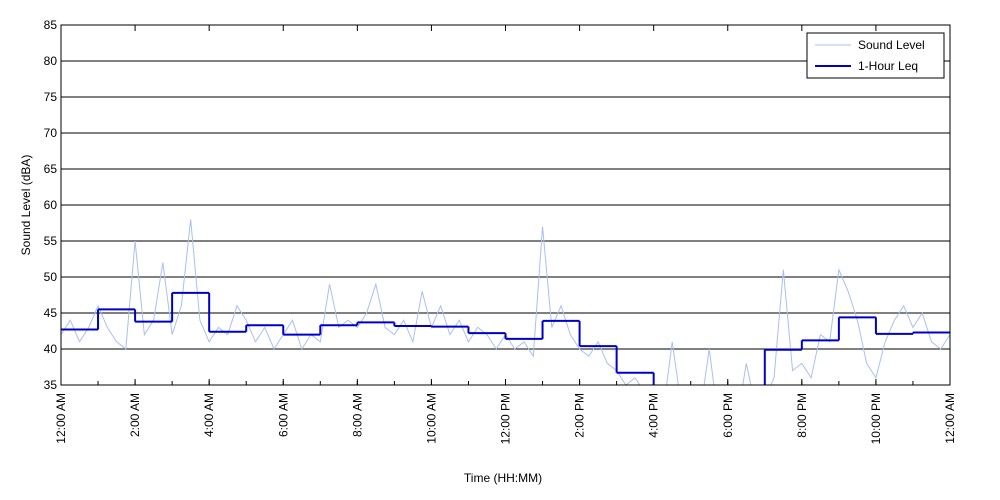 This screenshot has width=1000, height=500. What do you see at coordinates (506, 418) in the screenshot?
I see `x-tick-label: 12:00 PM` at bounding box center [506, 418].